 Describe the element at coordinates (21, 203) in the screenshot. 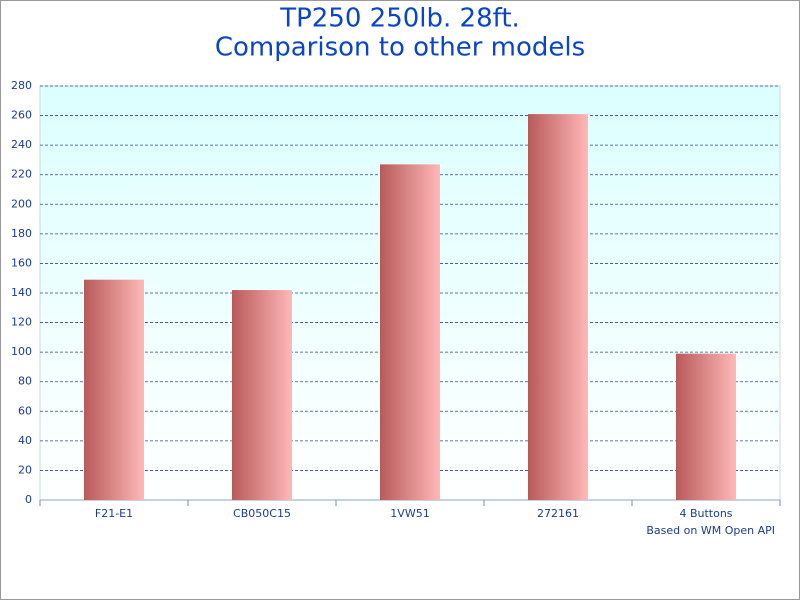

I see `y-tick-label: 200` at that location.